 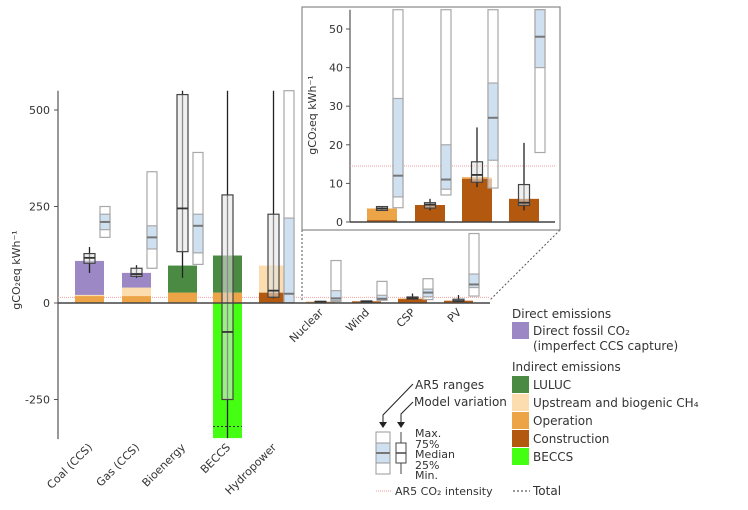 What do you see at coordinates (426, 475) in the screenshot?
I see `legend-min: Min.` at bounding box center [426, 475].